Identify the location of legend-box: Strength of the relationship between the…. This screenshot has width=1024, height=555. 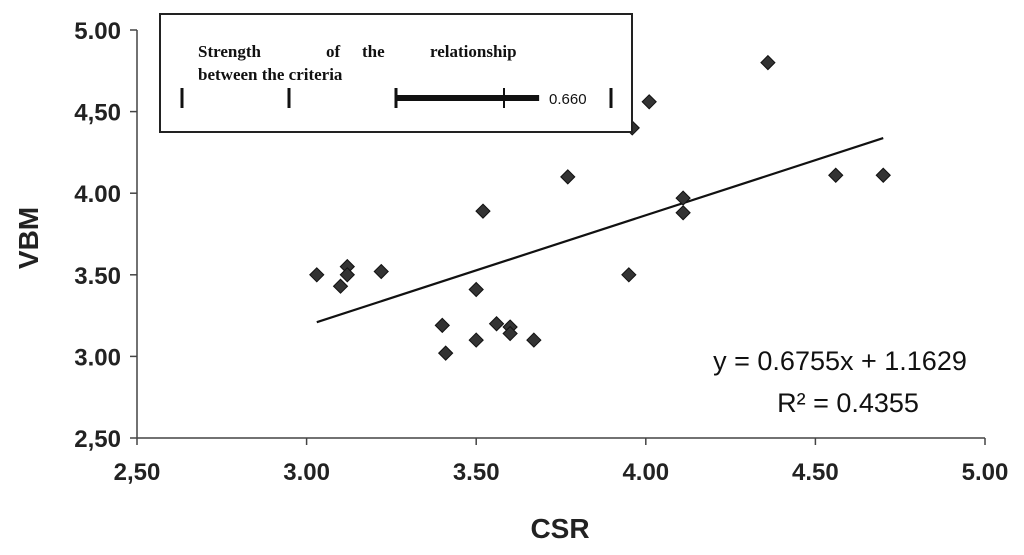
(396, 73).